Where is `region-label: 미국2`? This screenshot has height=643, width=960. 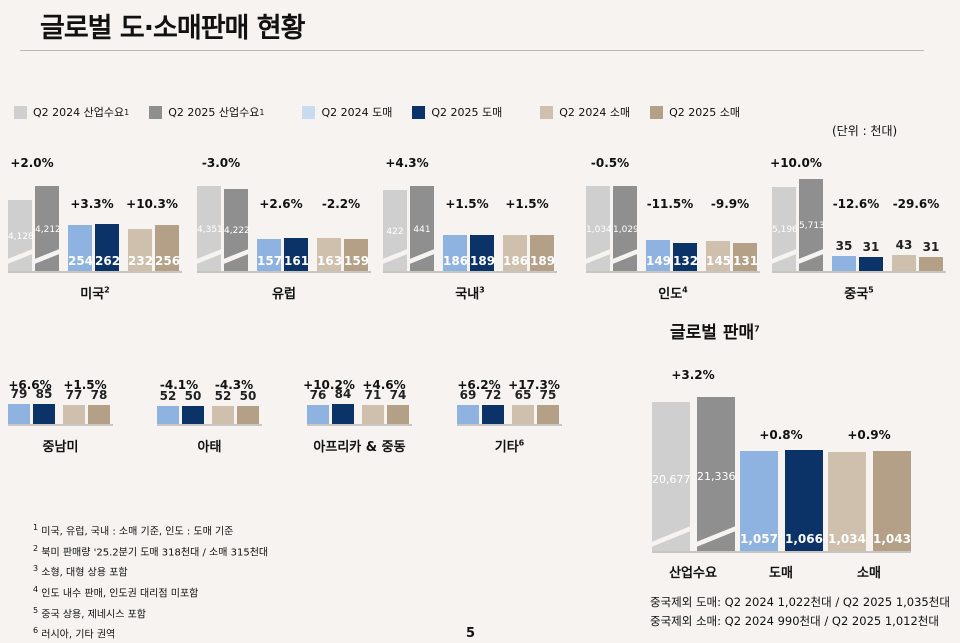 region-label: 미국2 is located at coordinates (95, 292).